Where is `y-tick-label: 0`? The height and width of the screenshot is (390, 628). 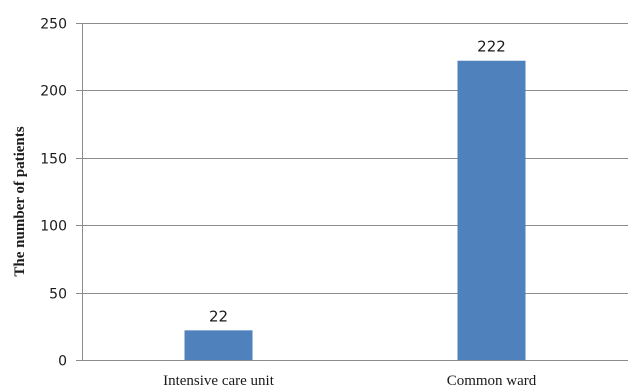 y-tick-label: 0 is located at coordinates (62, 362).